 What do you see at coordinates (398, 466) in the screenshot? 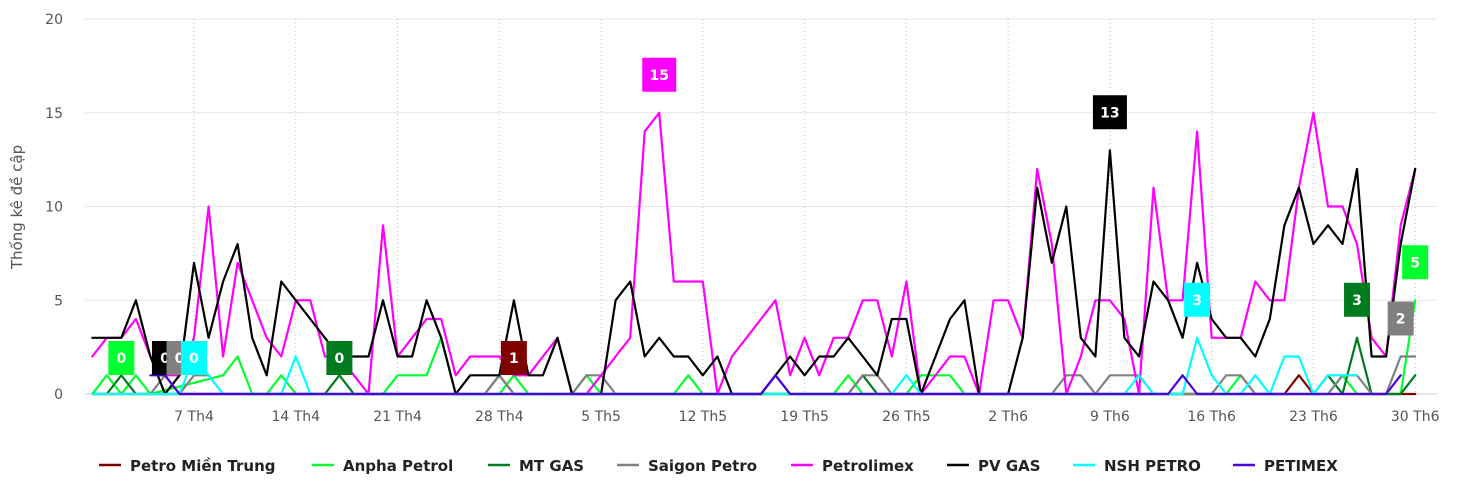
I see `legend-label: Anpha Petrol` at bounding box center [398, 466].